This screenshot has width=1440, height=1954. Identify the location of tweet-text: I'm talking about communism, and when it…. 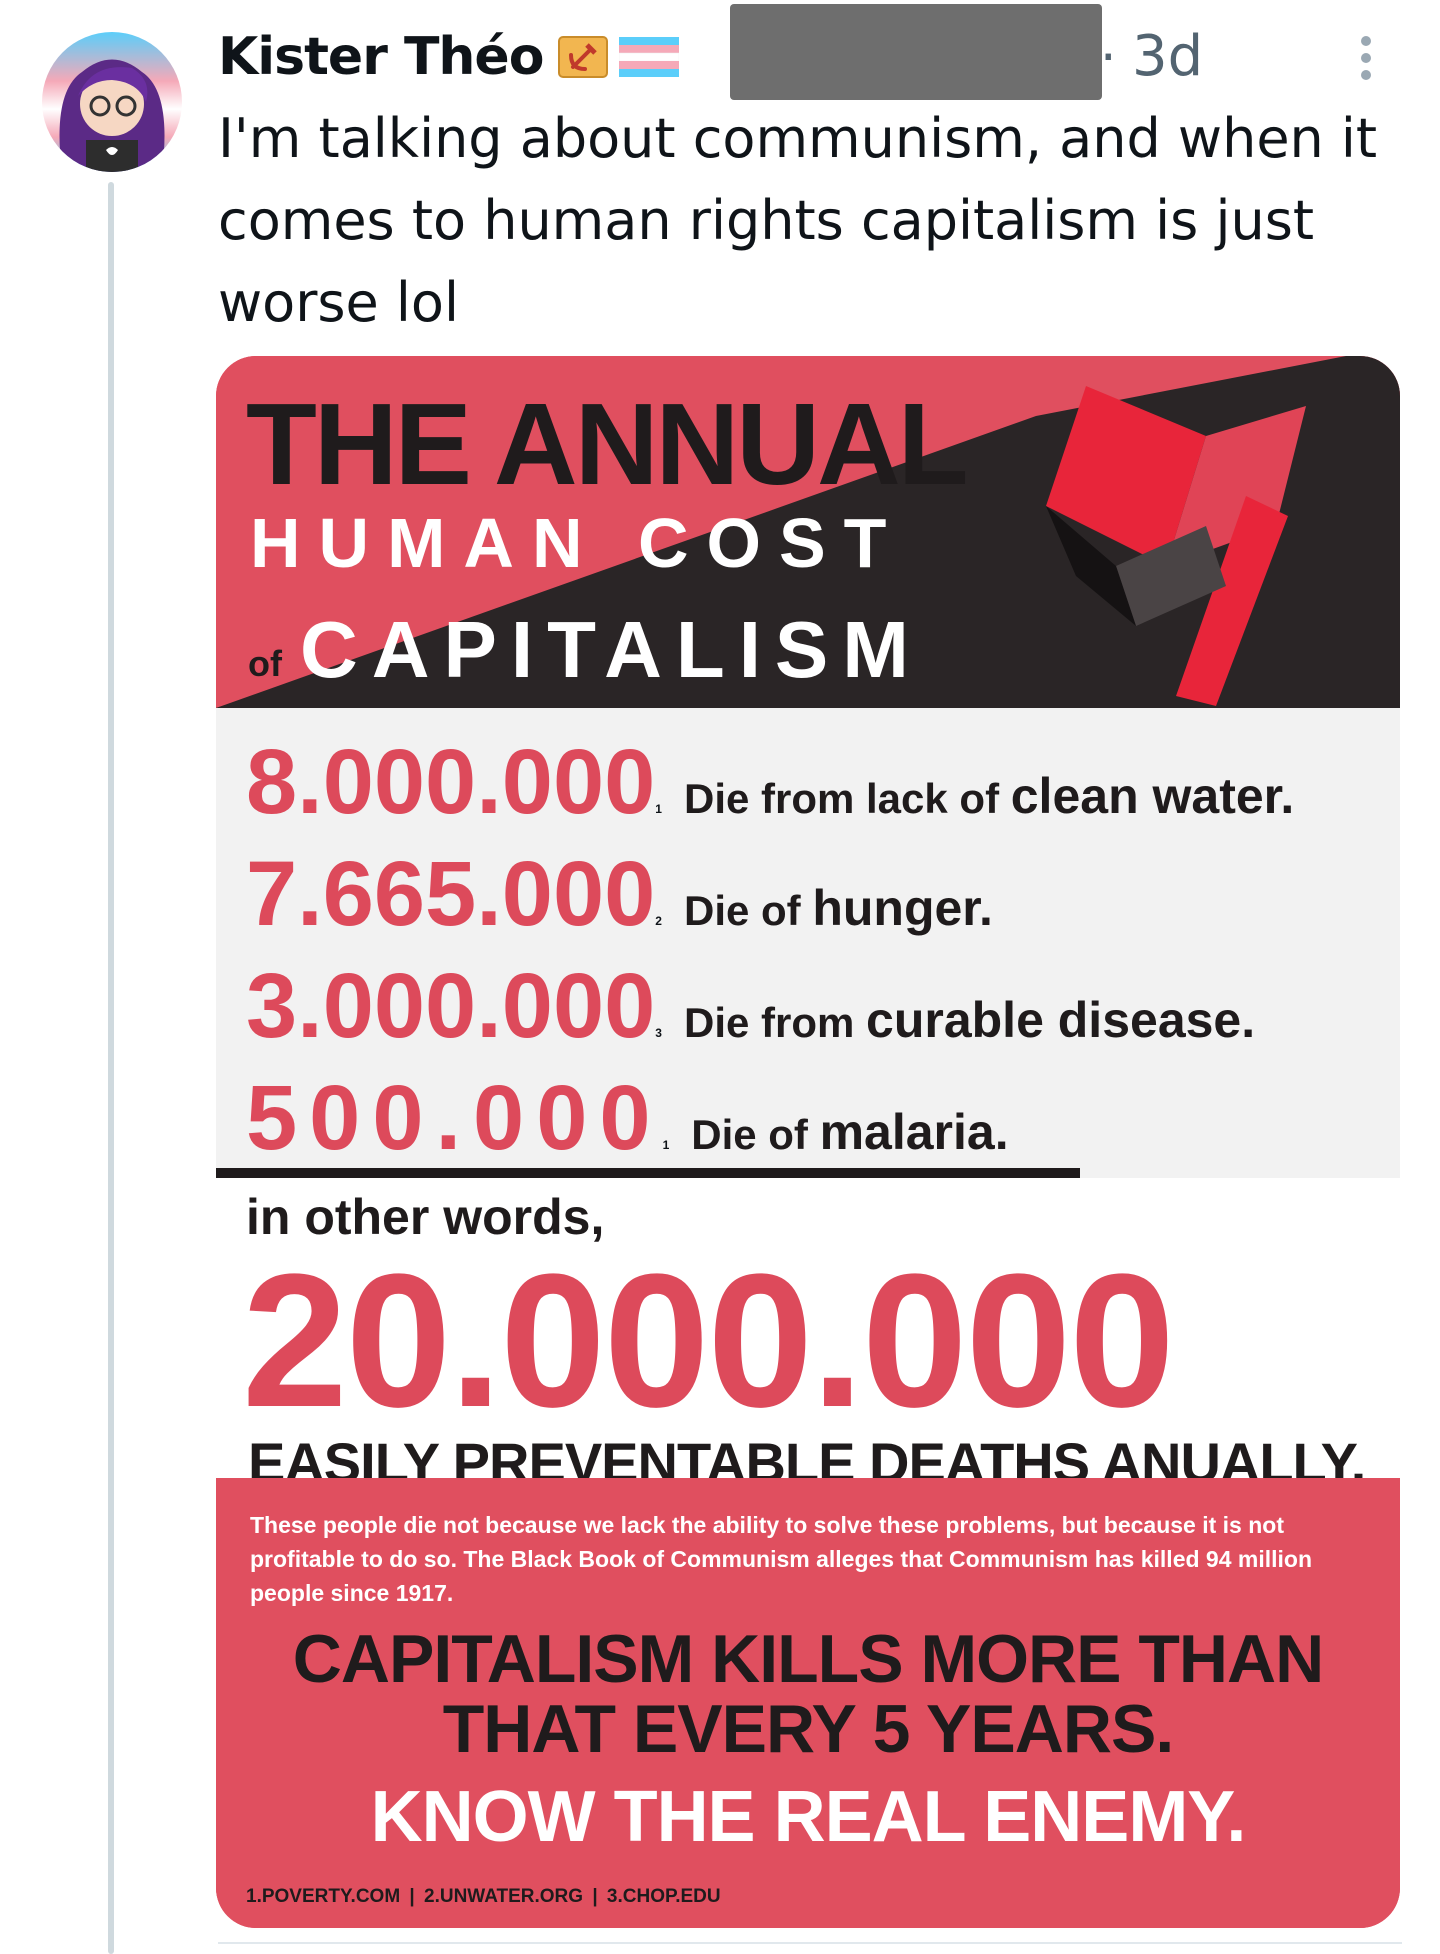
(798, 220).